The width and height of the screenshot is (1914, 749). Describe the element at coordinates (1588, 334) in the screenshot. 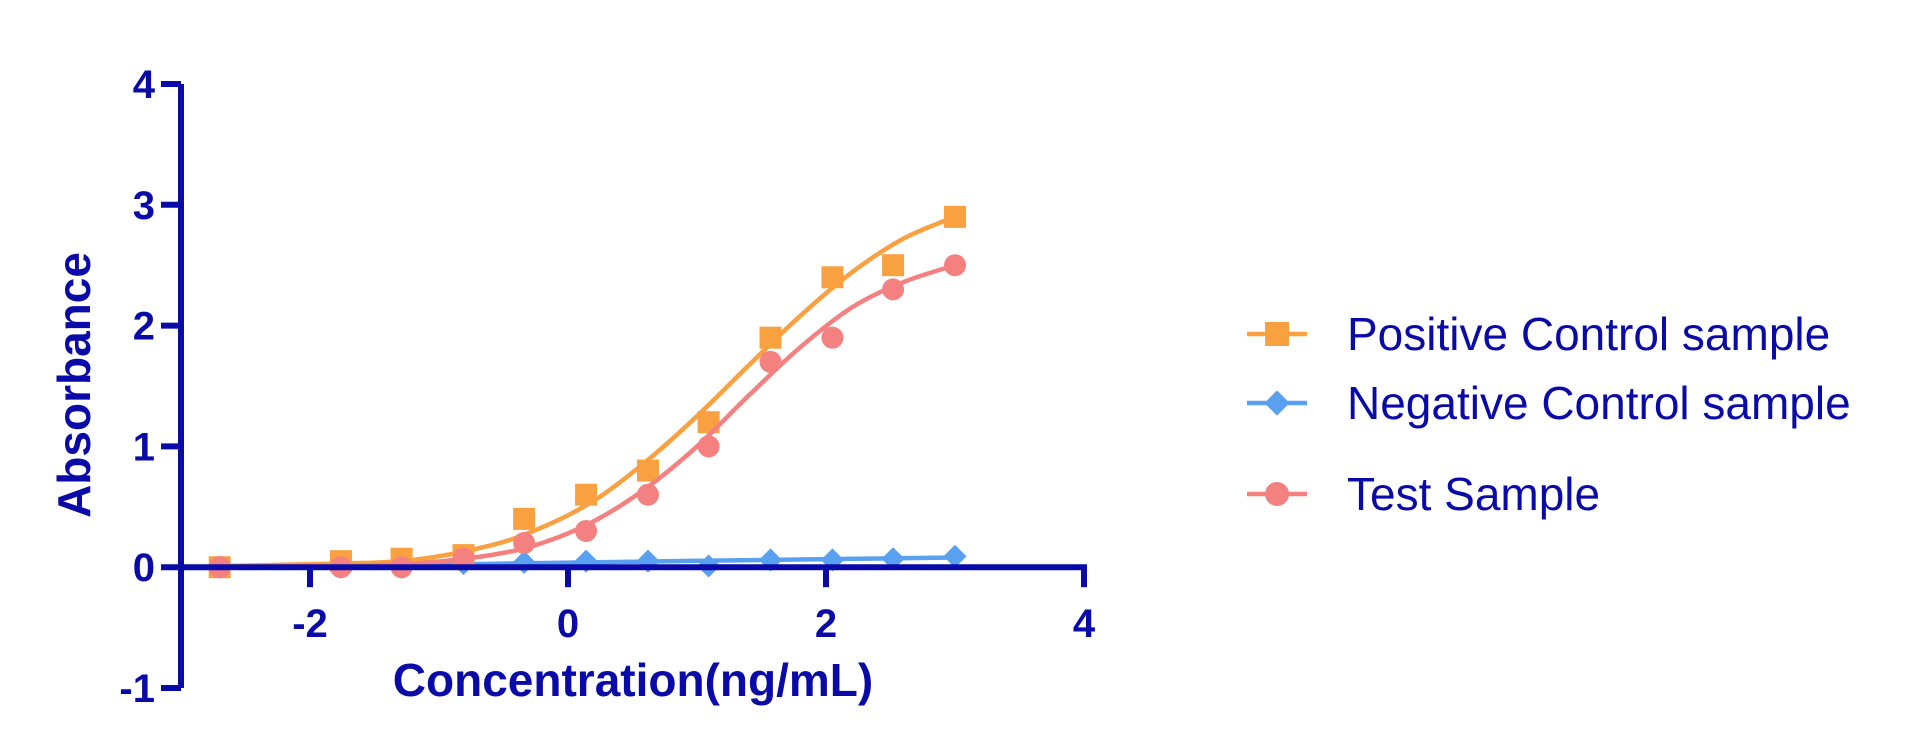

I see `legend-label: Positive Control sample` at that location.